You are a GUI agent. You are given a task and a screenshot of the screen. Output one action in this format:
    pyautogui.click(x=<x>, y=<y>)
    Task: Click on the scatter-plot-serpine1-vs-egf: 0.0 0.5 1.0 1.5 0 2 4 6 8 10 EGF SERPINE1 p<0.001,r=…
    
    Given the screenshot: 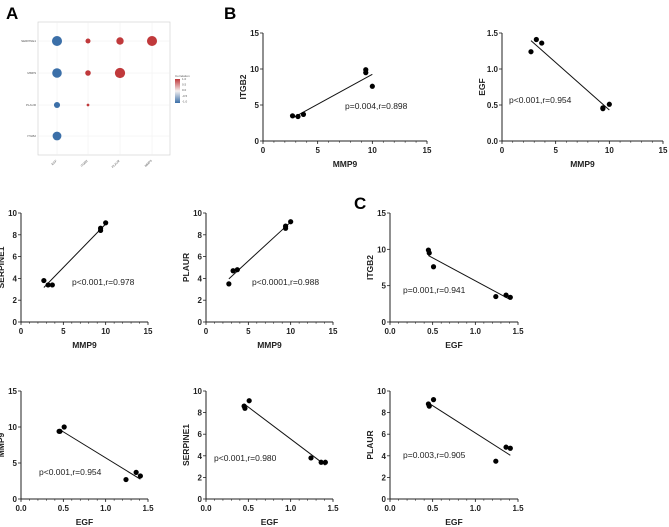 What is the action you would take?
    pyautogui.click(x=260, y=457)
    